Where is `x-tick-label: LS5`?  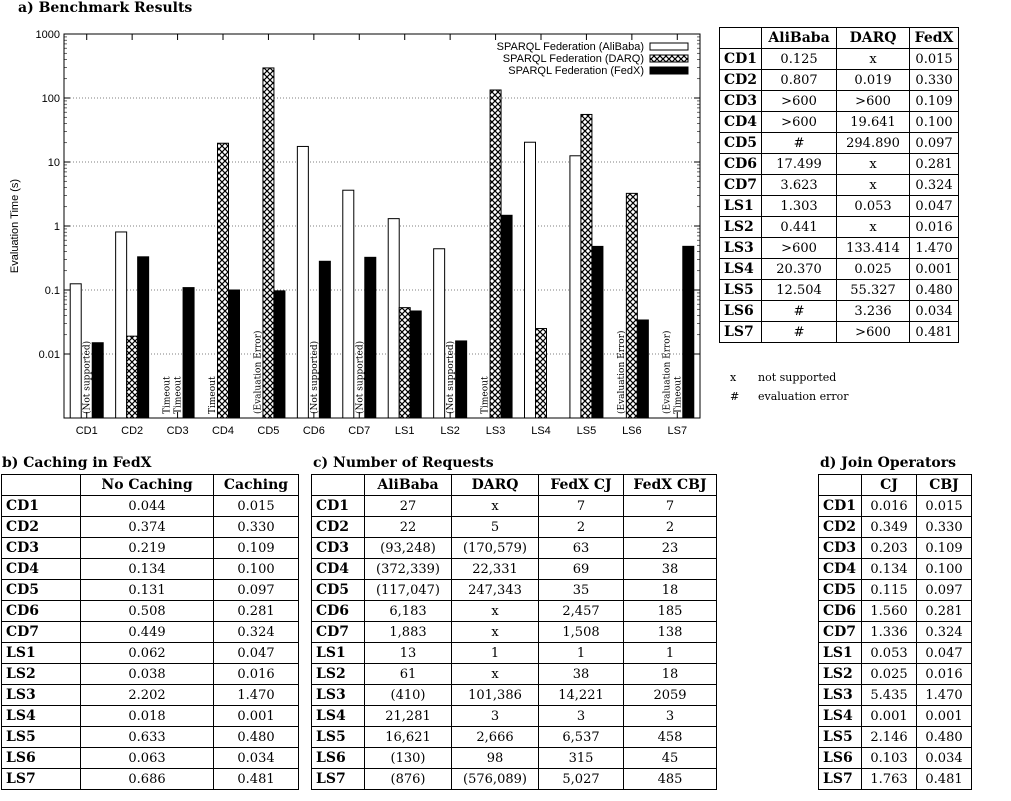 x-tick-label: LS5 is located at coordinates (587, 431).